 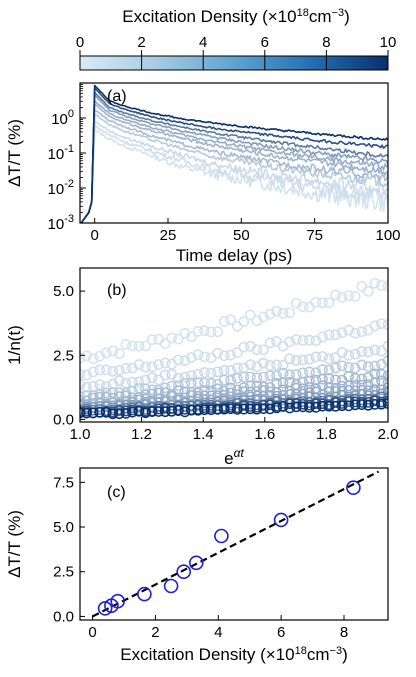 I want to click on panel-a-tag: (a), so click(x=117, y=96).